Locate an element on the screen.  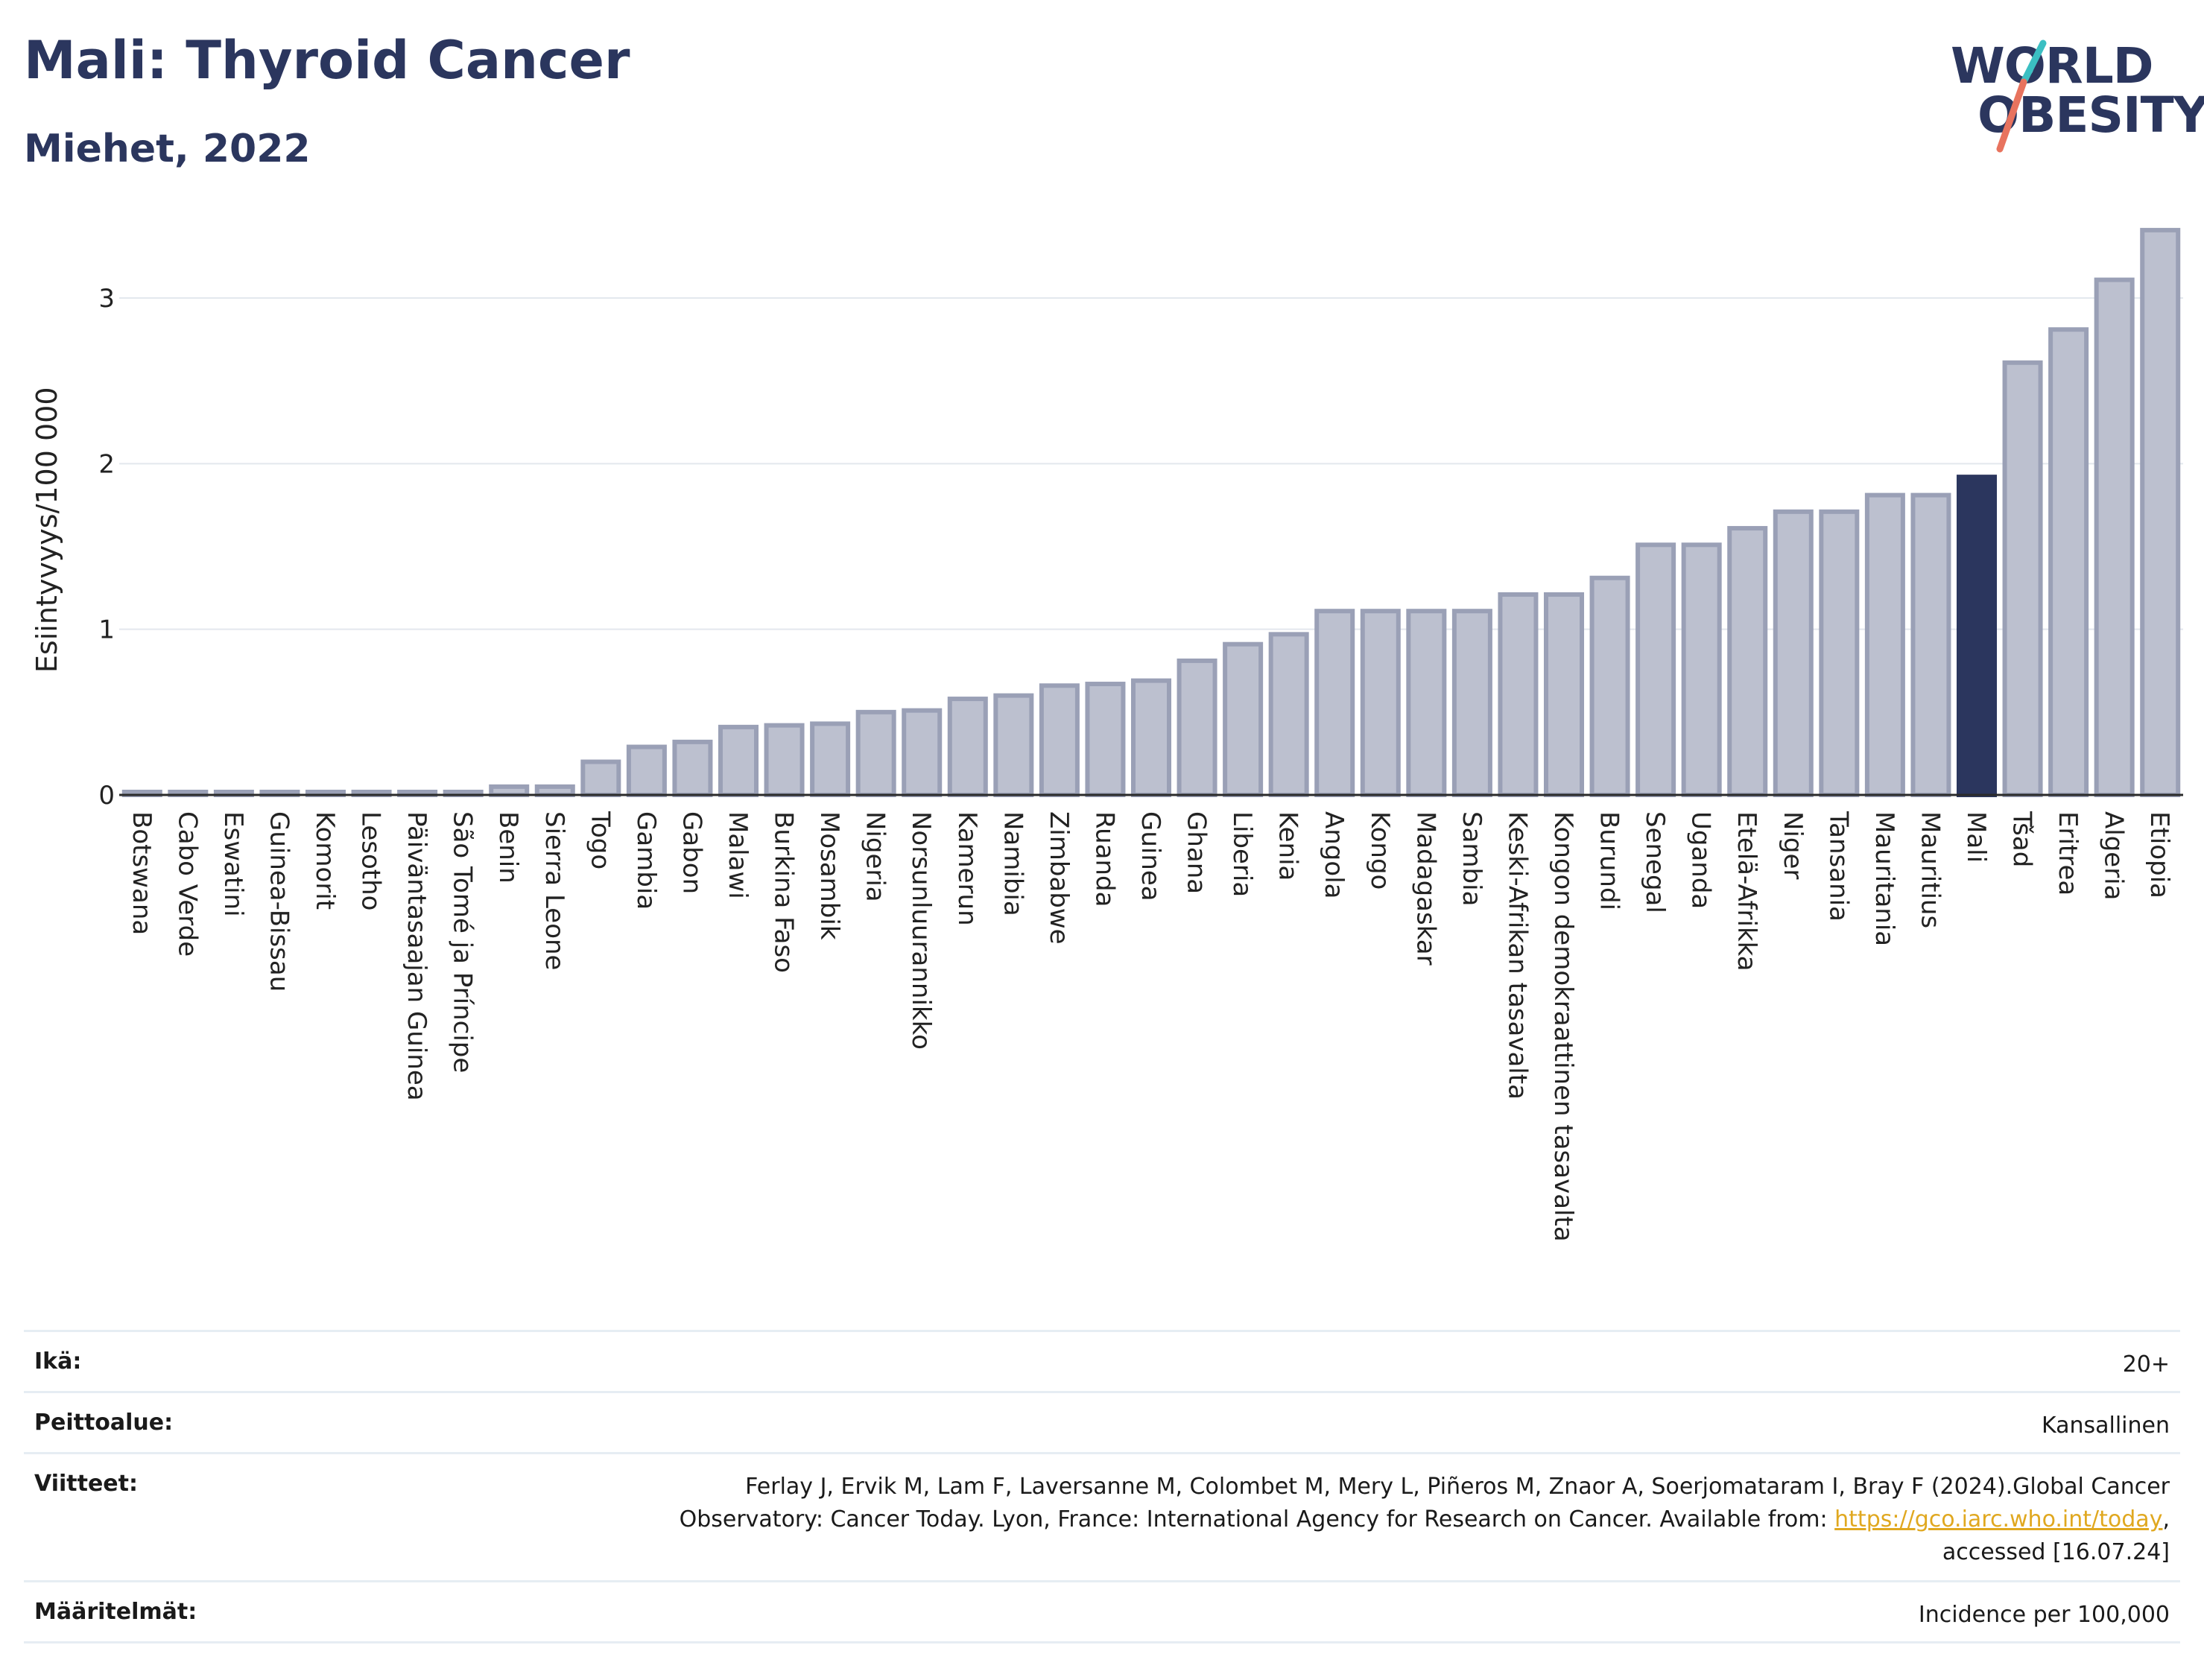
bar-nigeria is located at coordinates (875, 753).